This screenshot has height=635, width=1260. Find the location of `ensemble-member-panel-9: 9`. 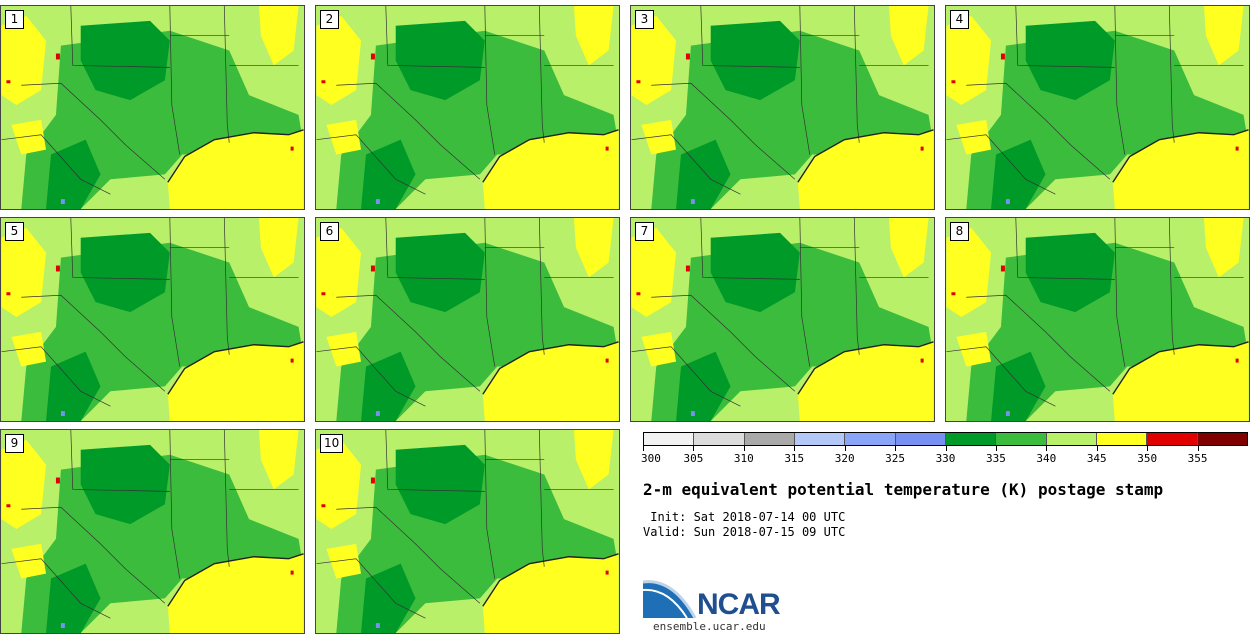

ensemble-member-panel-9: 9 is located at coordinates (152, 531).